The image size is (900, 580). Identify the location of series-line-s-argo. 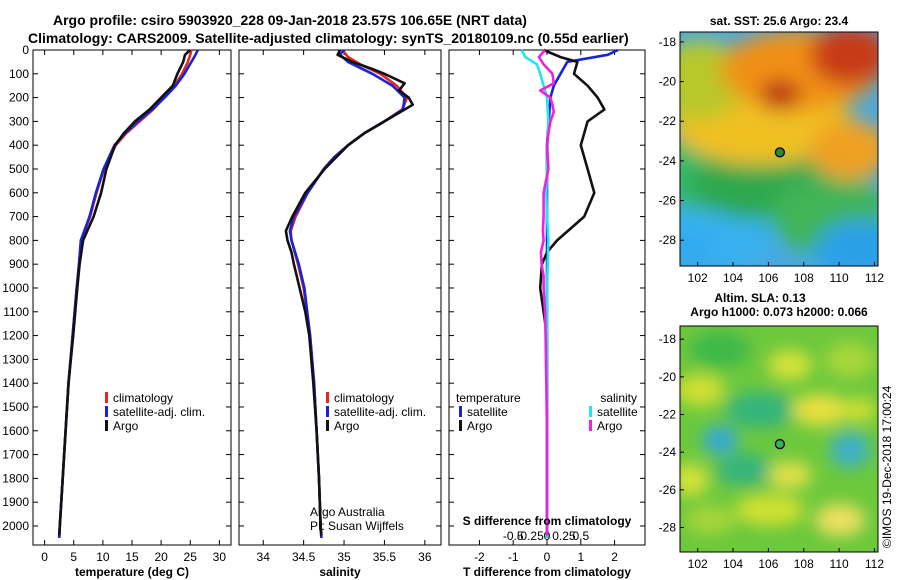
(546, 292).